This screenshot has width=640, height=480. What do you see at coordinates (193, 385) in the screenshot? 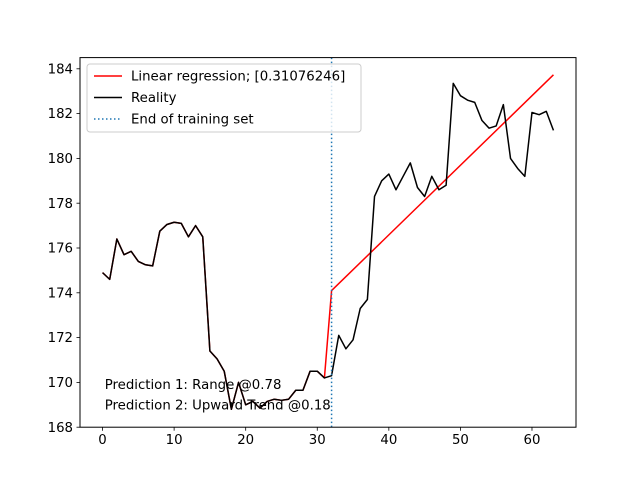
I see `prediction-annotation: Prediction 1: Range @0.78` at bounding box center [193, 385].